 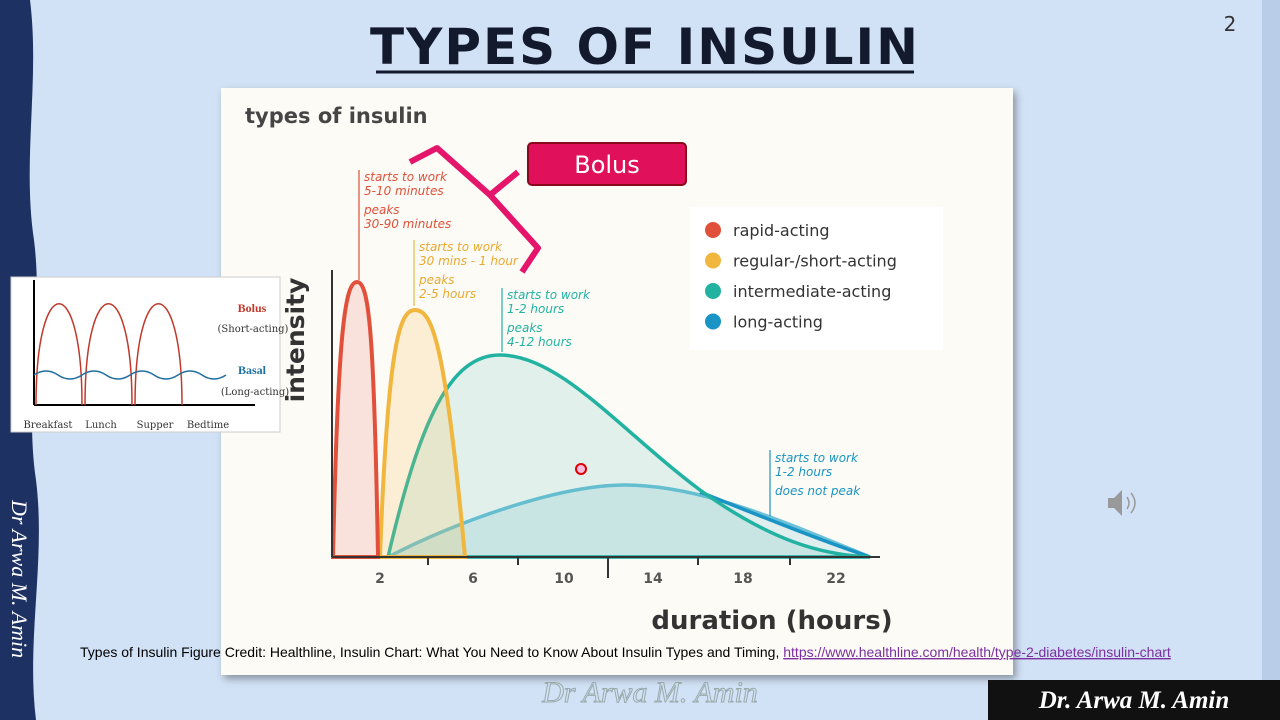 What do you see at coordinates (815, 261) in the screenshot?
I see `legend-label: regular-/short-acting` at bounding box center [815, 261].